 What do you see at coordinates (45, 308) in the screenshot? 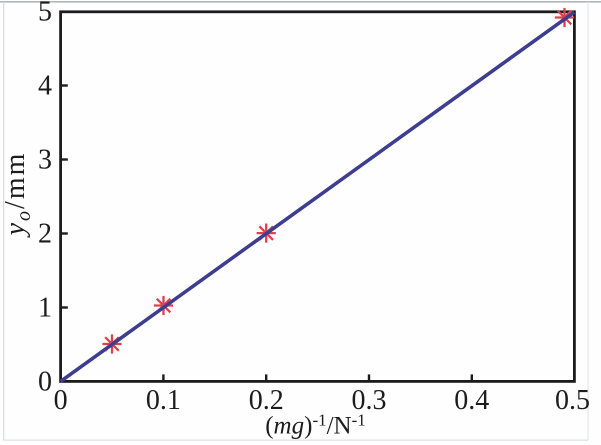
I see `svg-text: 1` at bounding box center [45, 308].